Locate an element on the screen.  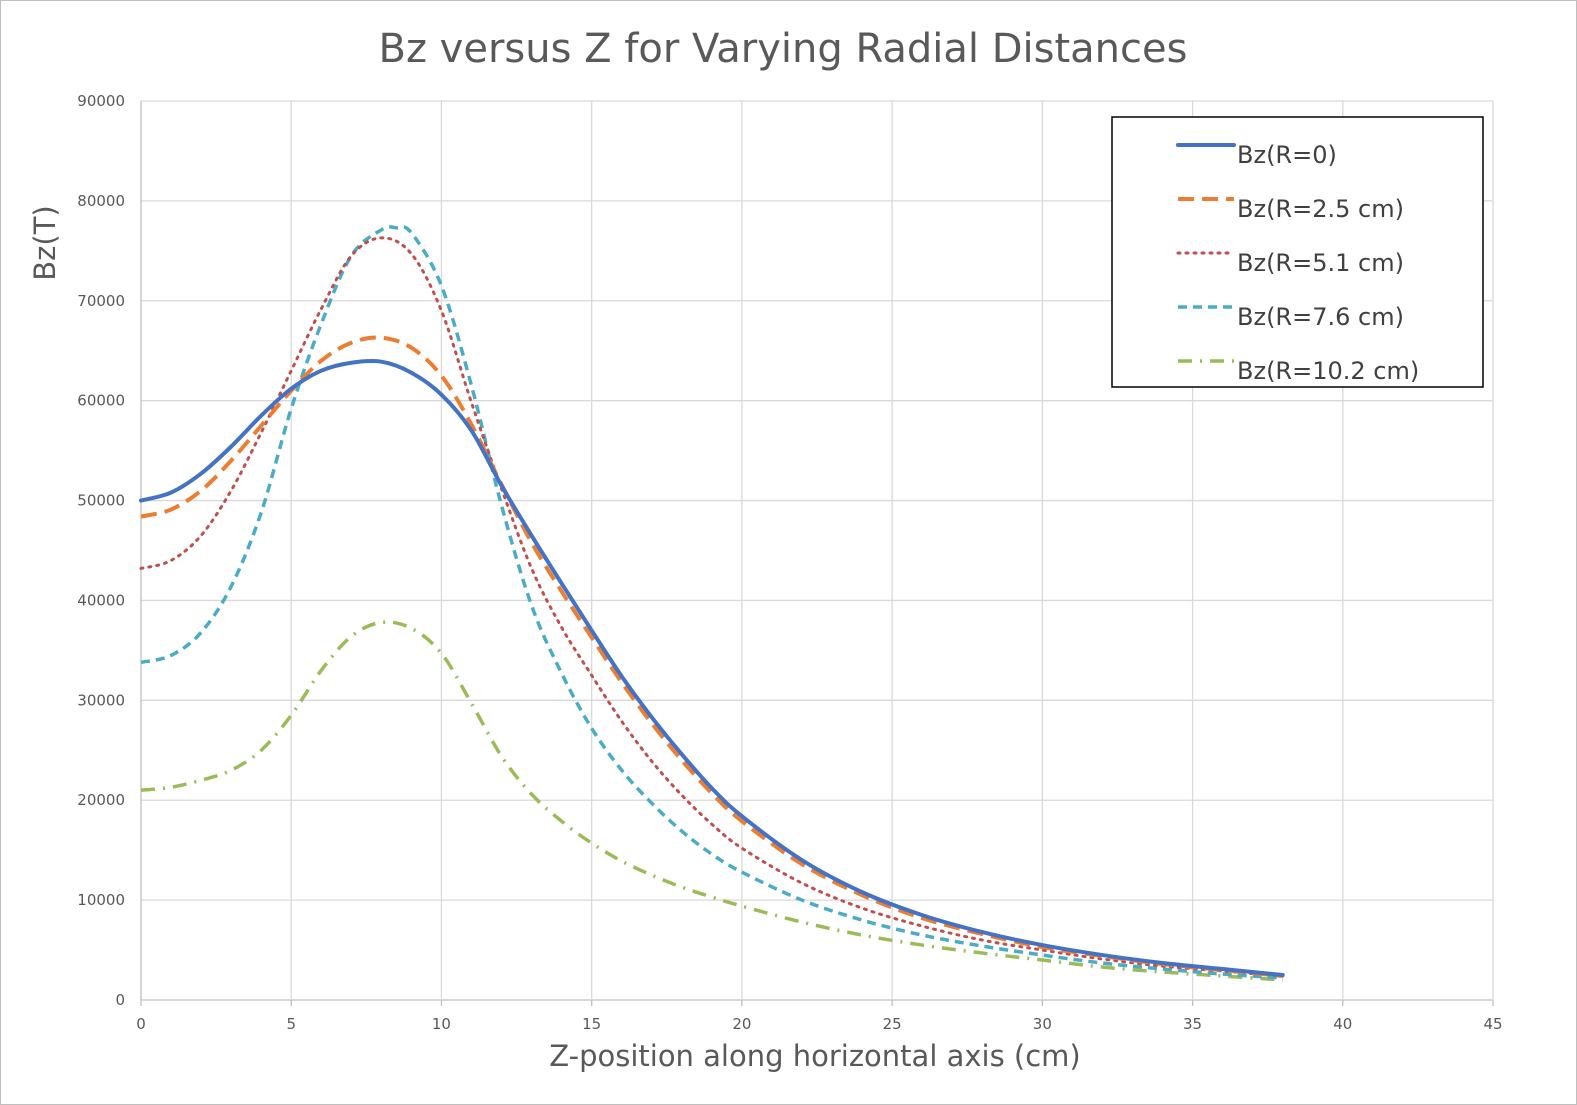
y-tick-label: 90000 is located at coordinates (101, 101).